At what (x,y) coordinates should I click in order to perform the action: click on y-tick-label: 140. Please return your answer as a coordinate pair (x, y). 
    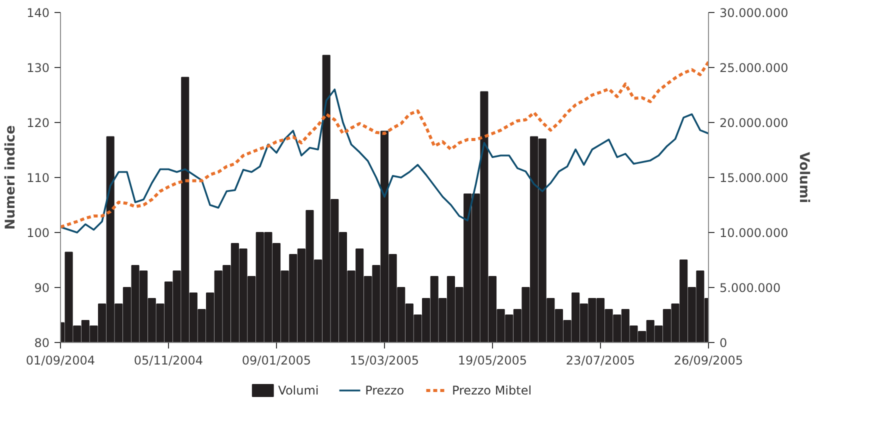
    Looking at the image, I should click on (38, 13).